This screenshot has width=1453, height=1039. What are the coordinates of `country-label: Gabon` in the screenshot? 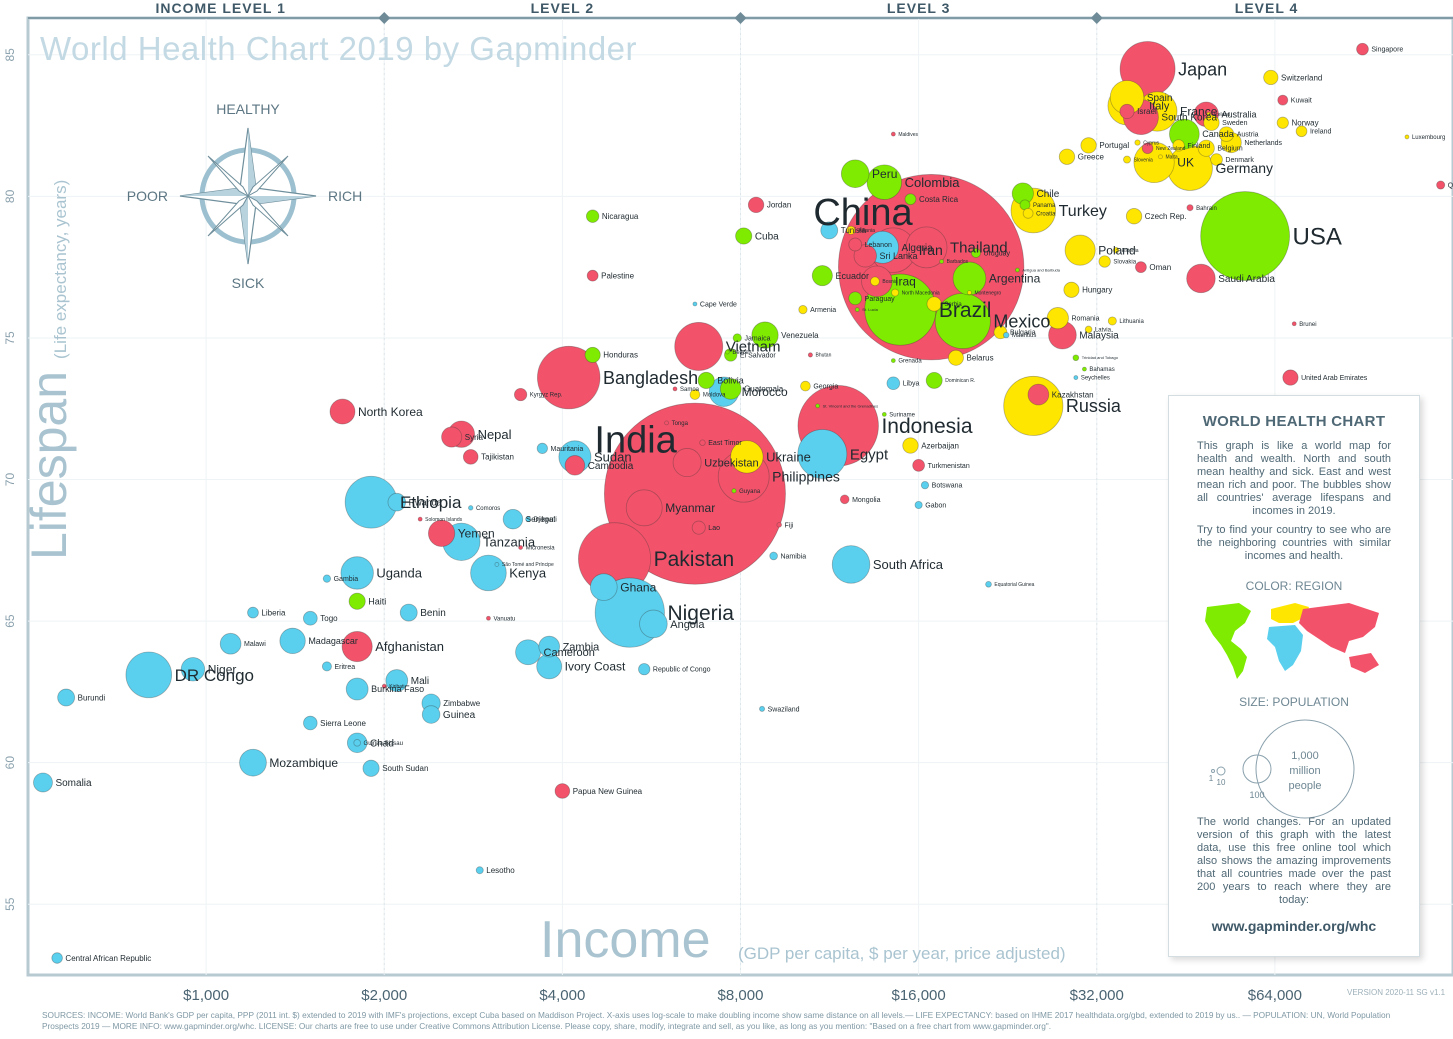 It's located at (935, 505).